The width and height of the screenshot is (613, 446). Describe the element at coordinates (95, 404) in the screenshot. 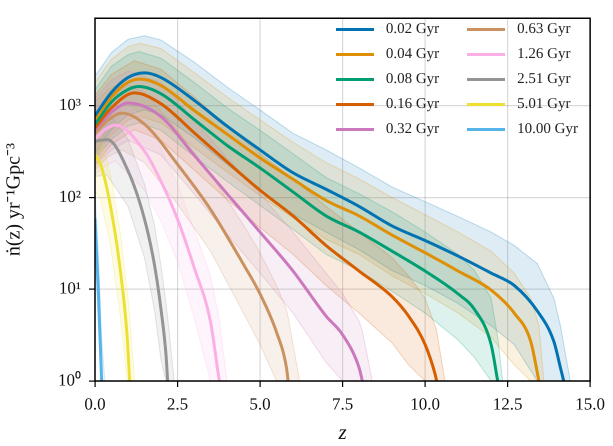

I see `x-tick-label: 0.0` at that location.